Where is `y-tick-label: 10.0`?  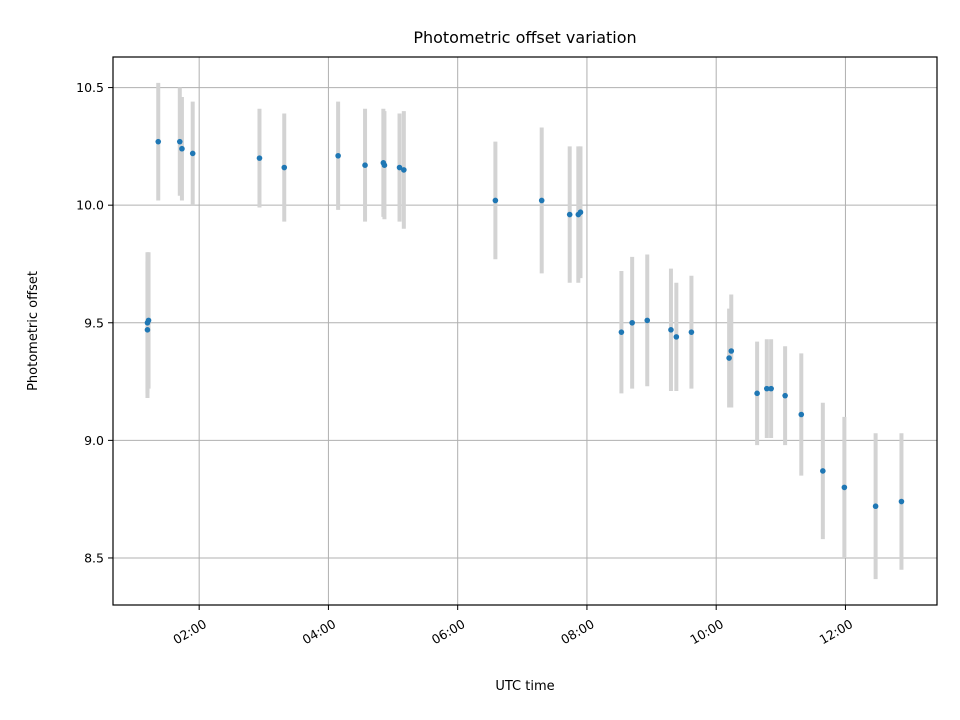 y-tick-label: 10.0 is located at coordinates (90, 205).